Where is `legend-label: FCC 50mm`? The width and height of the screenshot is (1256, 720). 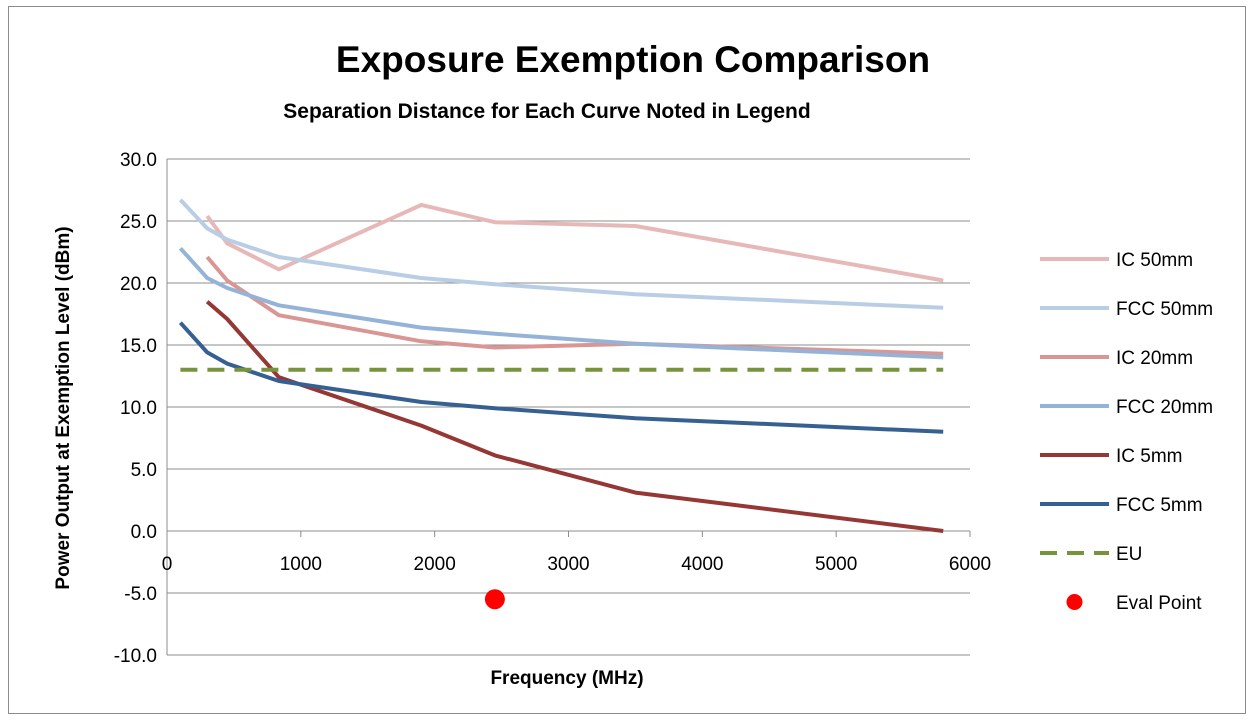 legend-label: FCC 50mm is located at coordinates (1164, 309).